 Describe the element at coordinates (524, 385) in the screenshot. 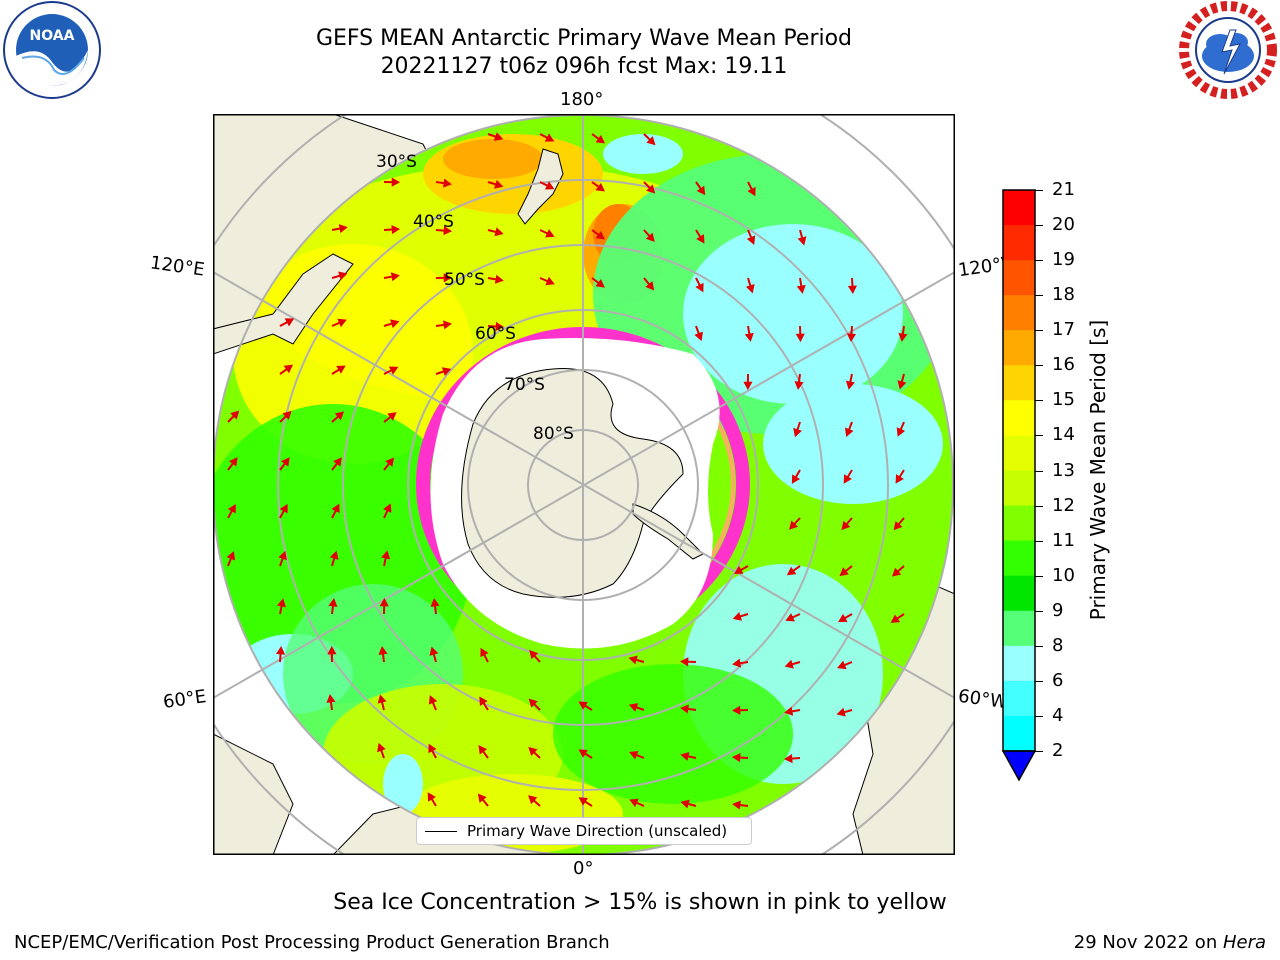

I see `lat-label-70s: 70°S` at that location.